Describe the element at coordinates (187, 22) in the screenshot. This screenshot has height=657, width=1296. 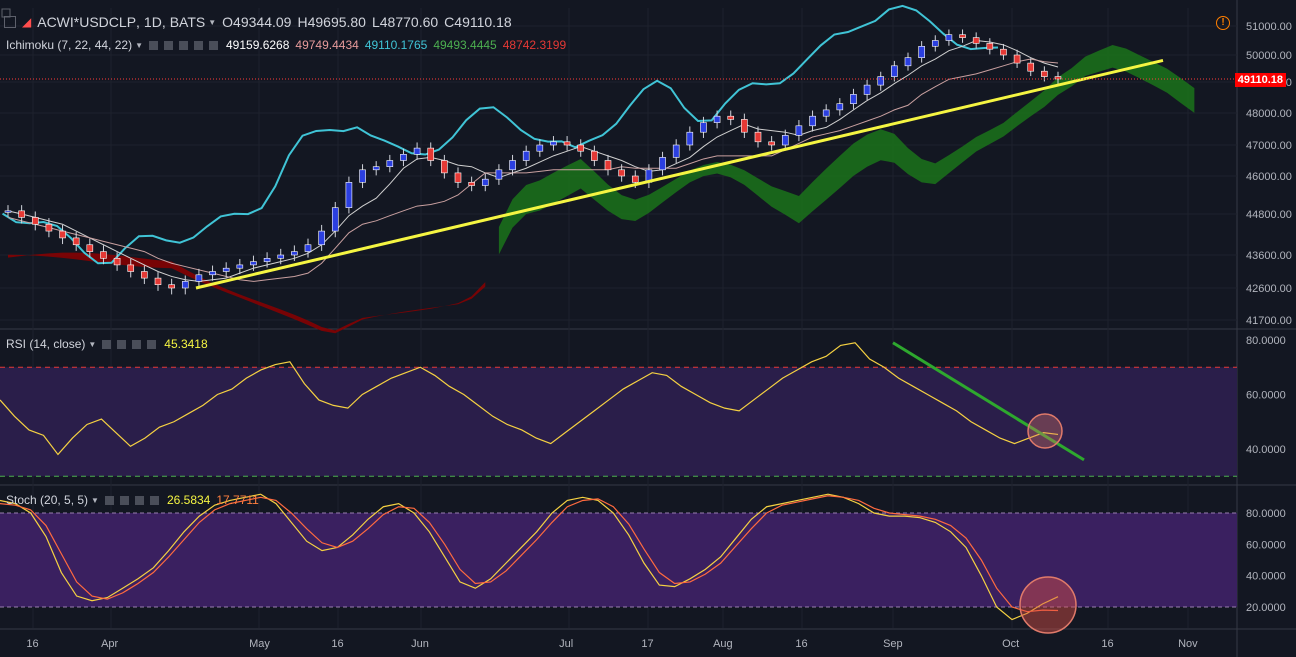
I see `exchange: BATS` at that location.